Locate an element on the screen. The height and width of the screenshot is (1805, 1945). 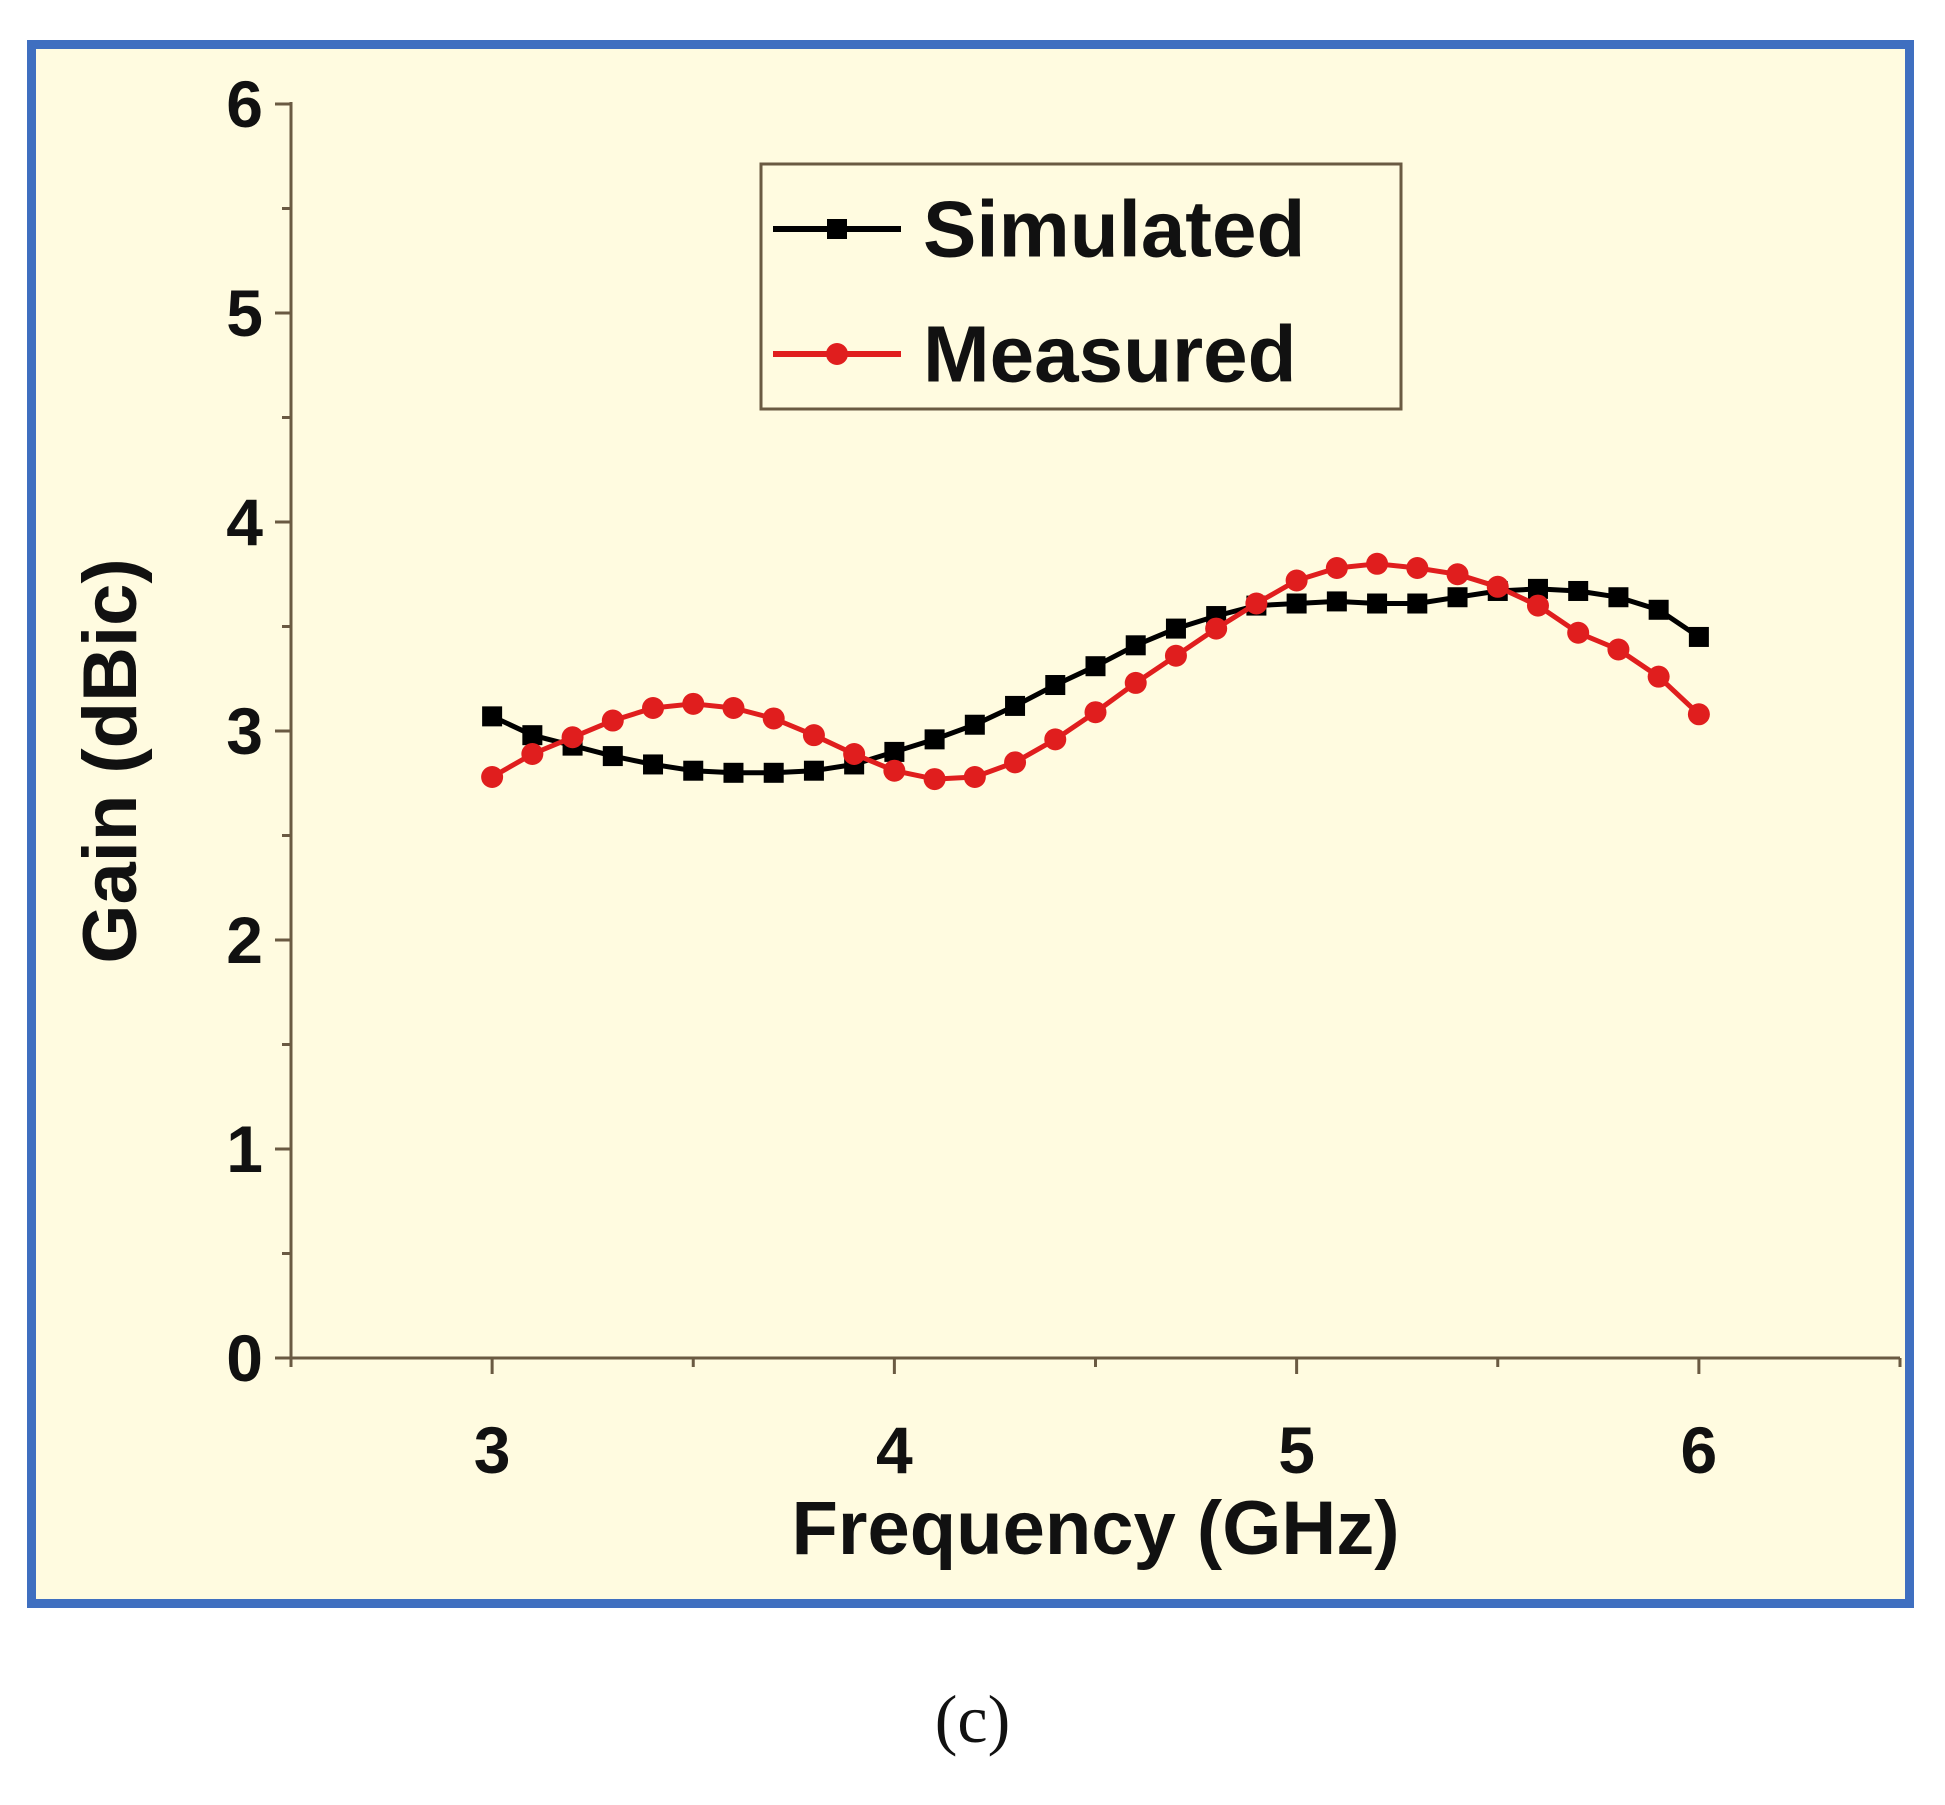
figure-caption: (c) is located at coordinates (972, 1719).